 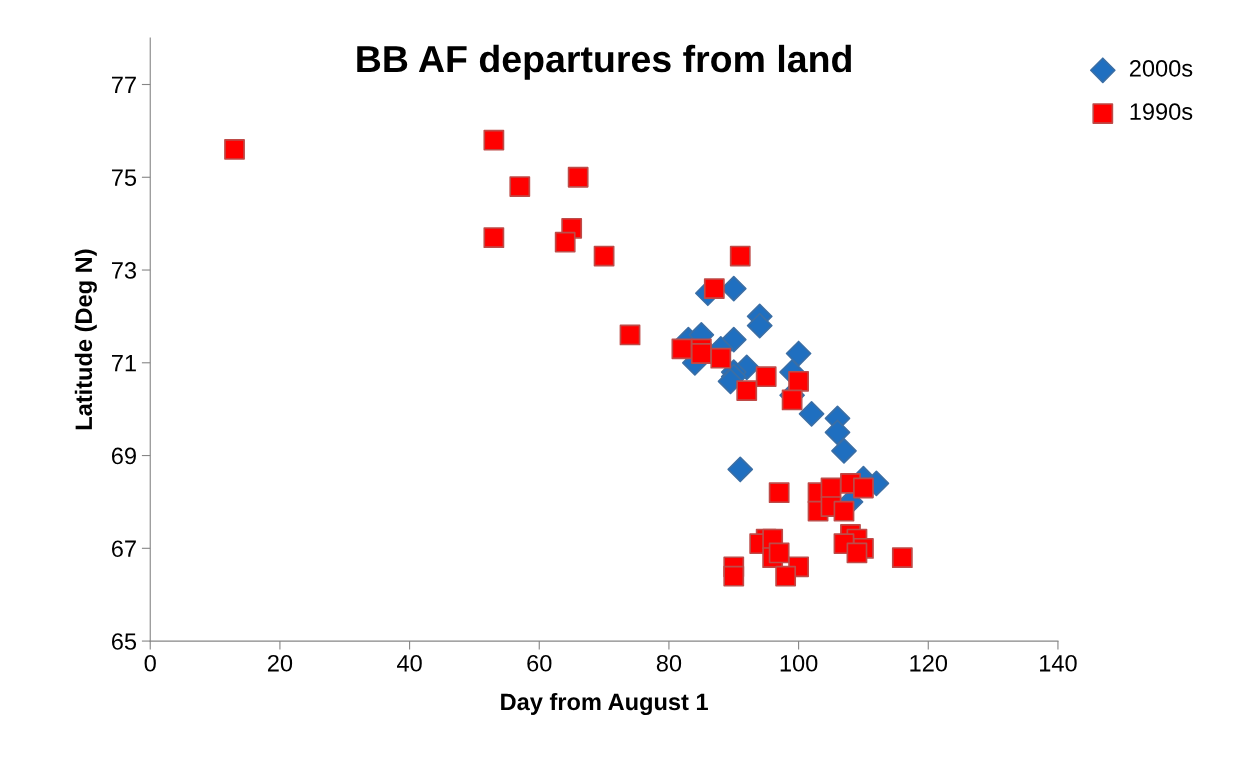 What do you see at coordinates (124, 363) in the screenshot?
I see `y-tick-label: 71` at bounding box center [124, 363].